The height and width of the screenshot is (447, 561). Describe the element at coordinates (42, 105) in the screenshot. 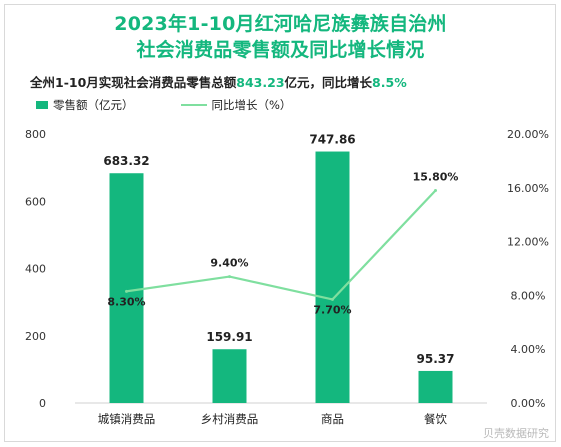

I see `legend-bar-swatch` at that location.